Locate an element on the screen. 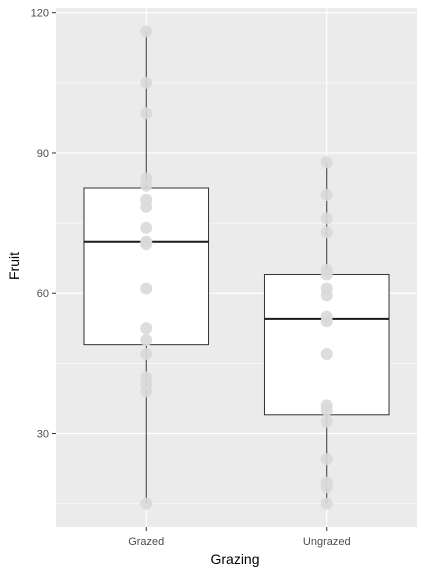  y-axis-tick-label: 30 is located at coordinates (43, 434).